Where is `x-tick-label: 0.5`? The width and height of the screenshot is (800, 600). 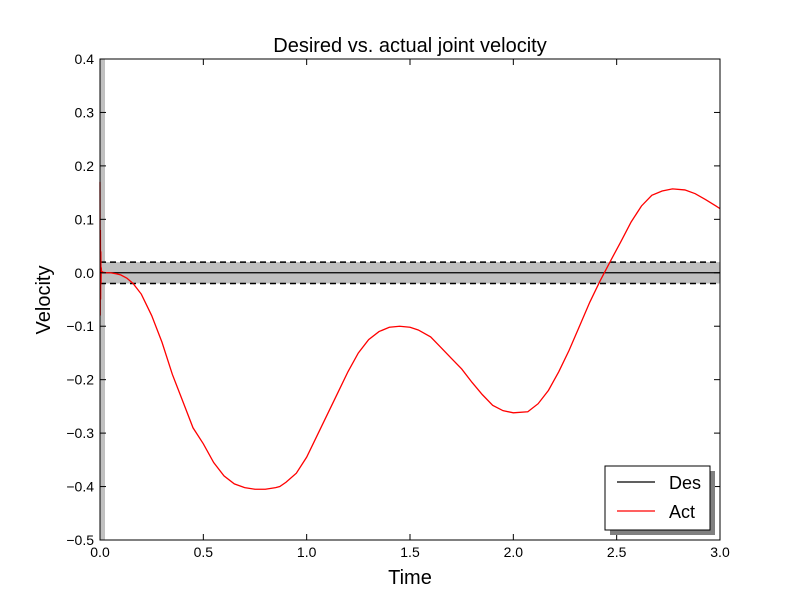
x-tick-label: 0.5 is located at coordinates (204, 552).